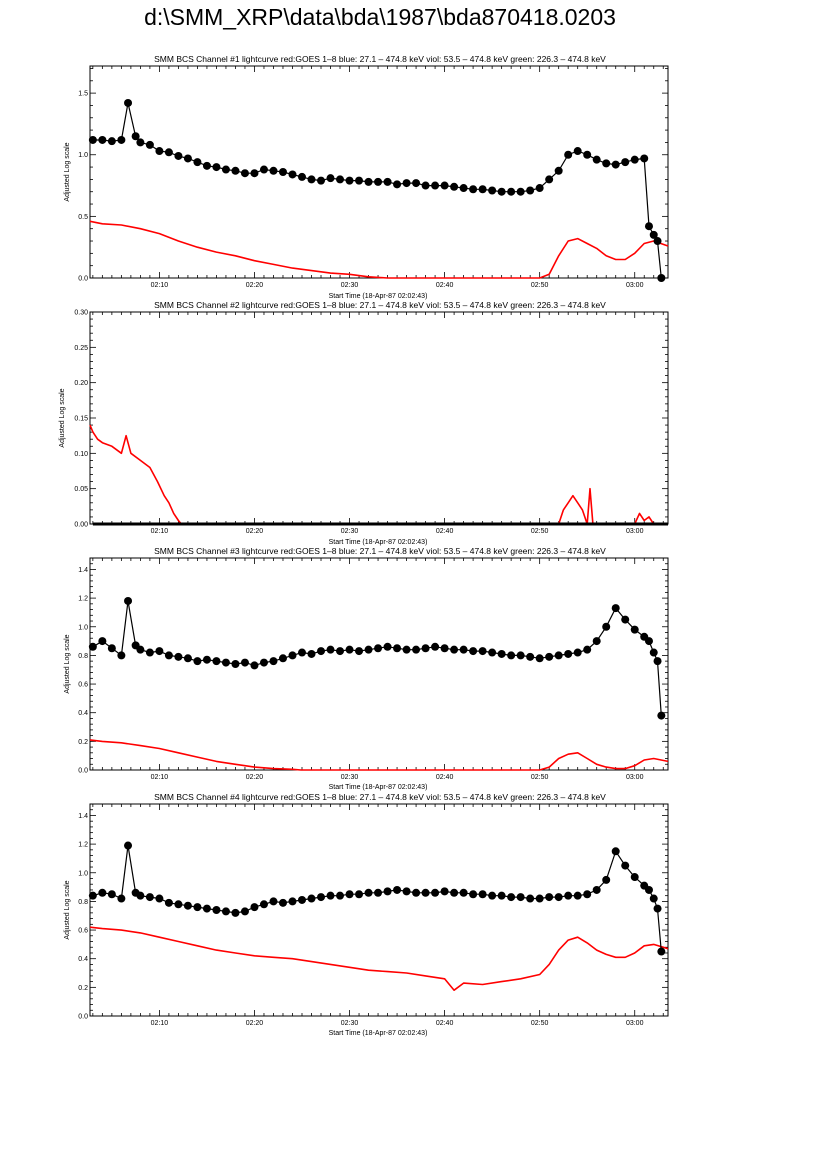 The image size is (826, 1169). What do you see at coordinates (83, 902) in the screenshot?
I see `y-tick-label: 0.8` at bounding box center [83, 902].